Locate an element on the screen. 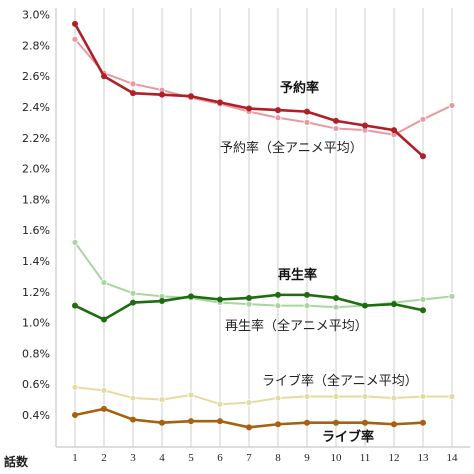  y-tick-label: 2.6% is located at coordinates (36, 76).